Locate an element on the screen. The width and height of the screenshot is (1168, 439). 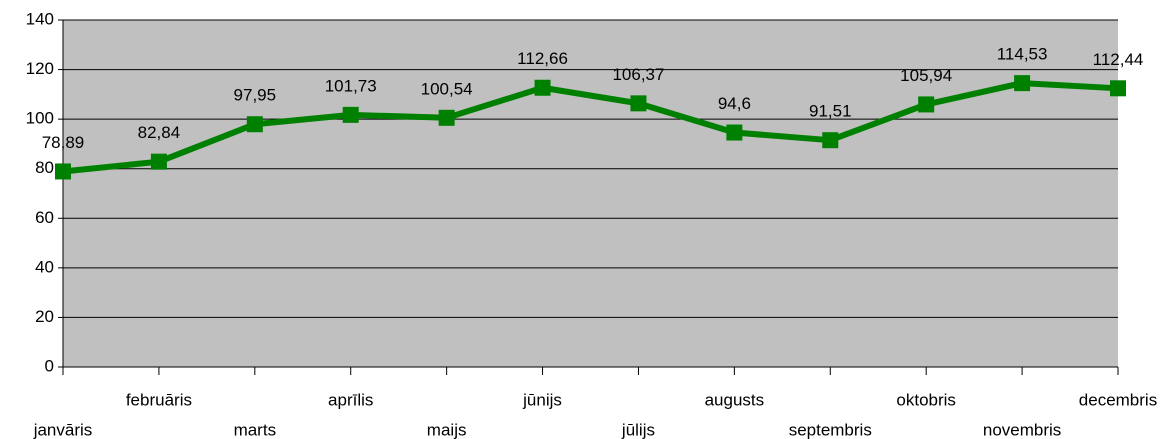
y-tick-label: 40 is located at coordinates (44, 266).